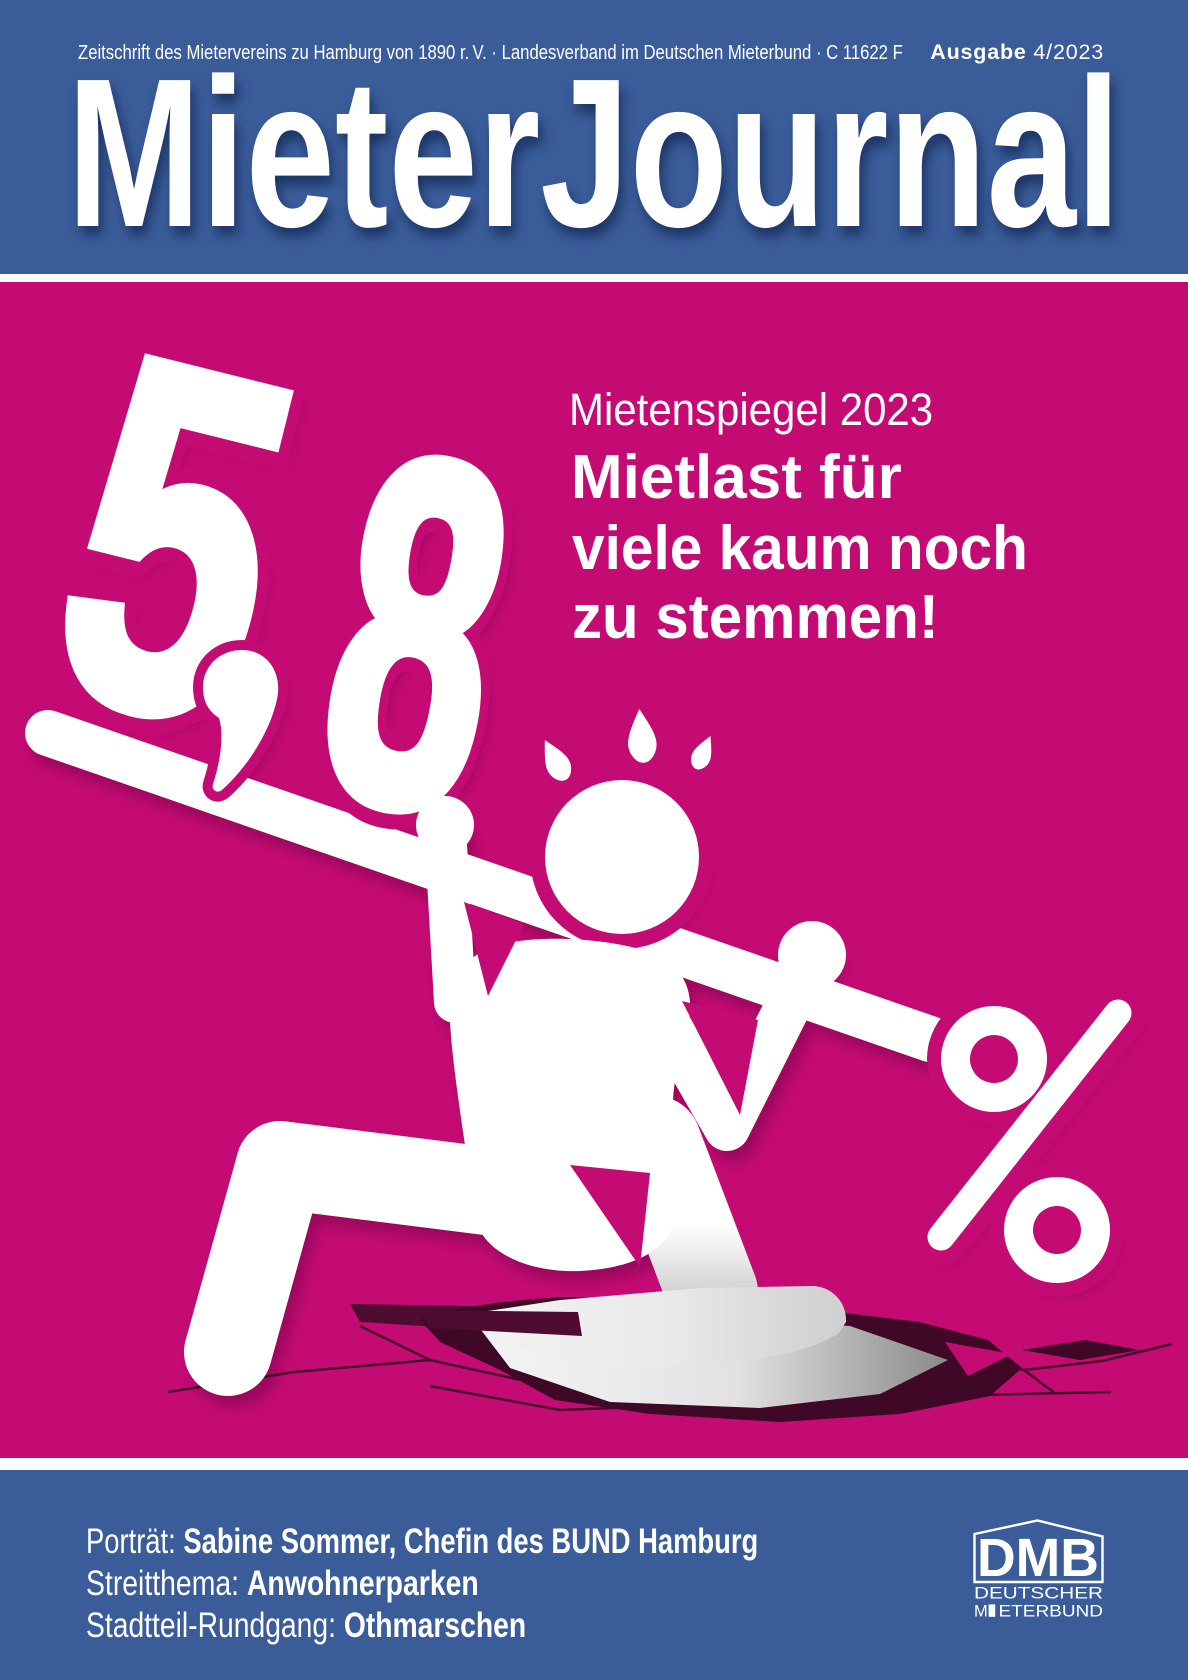  I want to click on svg-text: M, so click(981, 1612).